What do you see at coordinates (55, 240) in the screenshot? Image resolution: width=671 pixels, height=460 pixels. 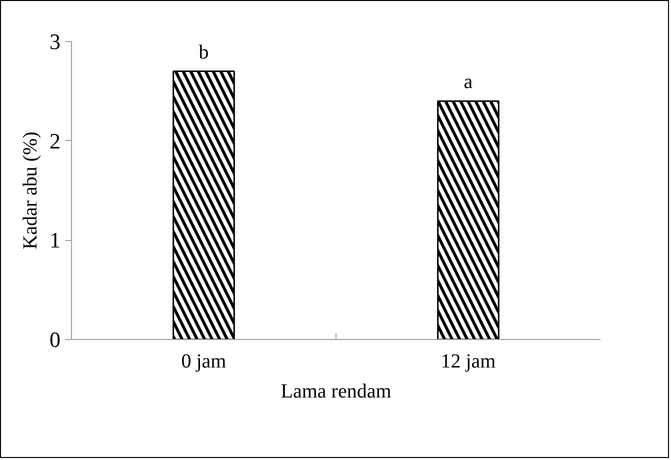 I see `y-tick-label: 1` at bounding box center [55, 240].